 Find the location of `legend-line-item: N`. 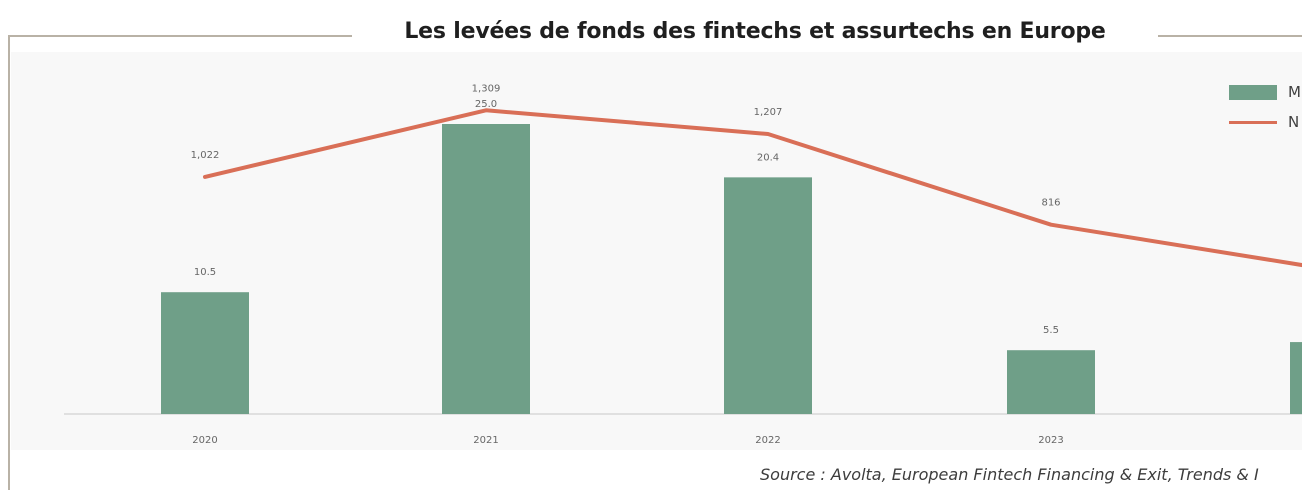

legend-line-item: N is located at coordinates (1265, 122).